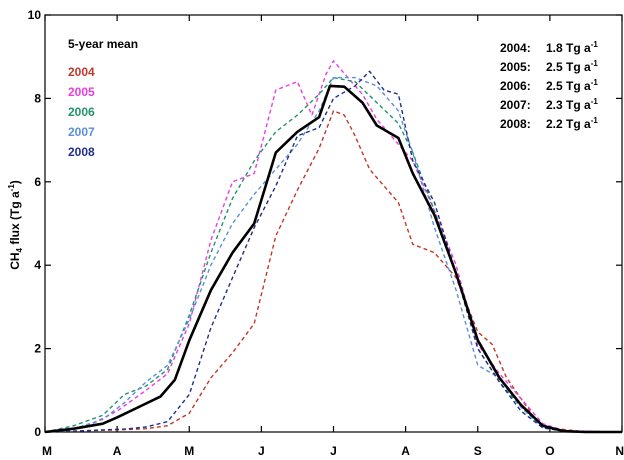 This screenshot has height=460, width=624. I want to click on x-tick-label: N, so click(619, 451).